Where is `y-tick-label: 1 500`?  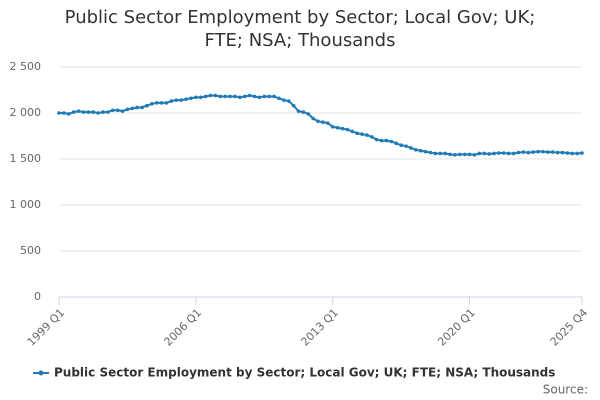 y-tick-label: 1 500 is located at coordinates (26, 158).